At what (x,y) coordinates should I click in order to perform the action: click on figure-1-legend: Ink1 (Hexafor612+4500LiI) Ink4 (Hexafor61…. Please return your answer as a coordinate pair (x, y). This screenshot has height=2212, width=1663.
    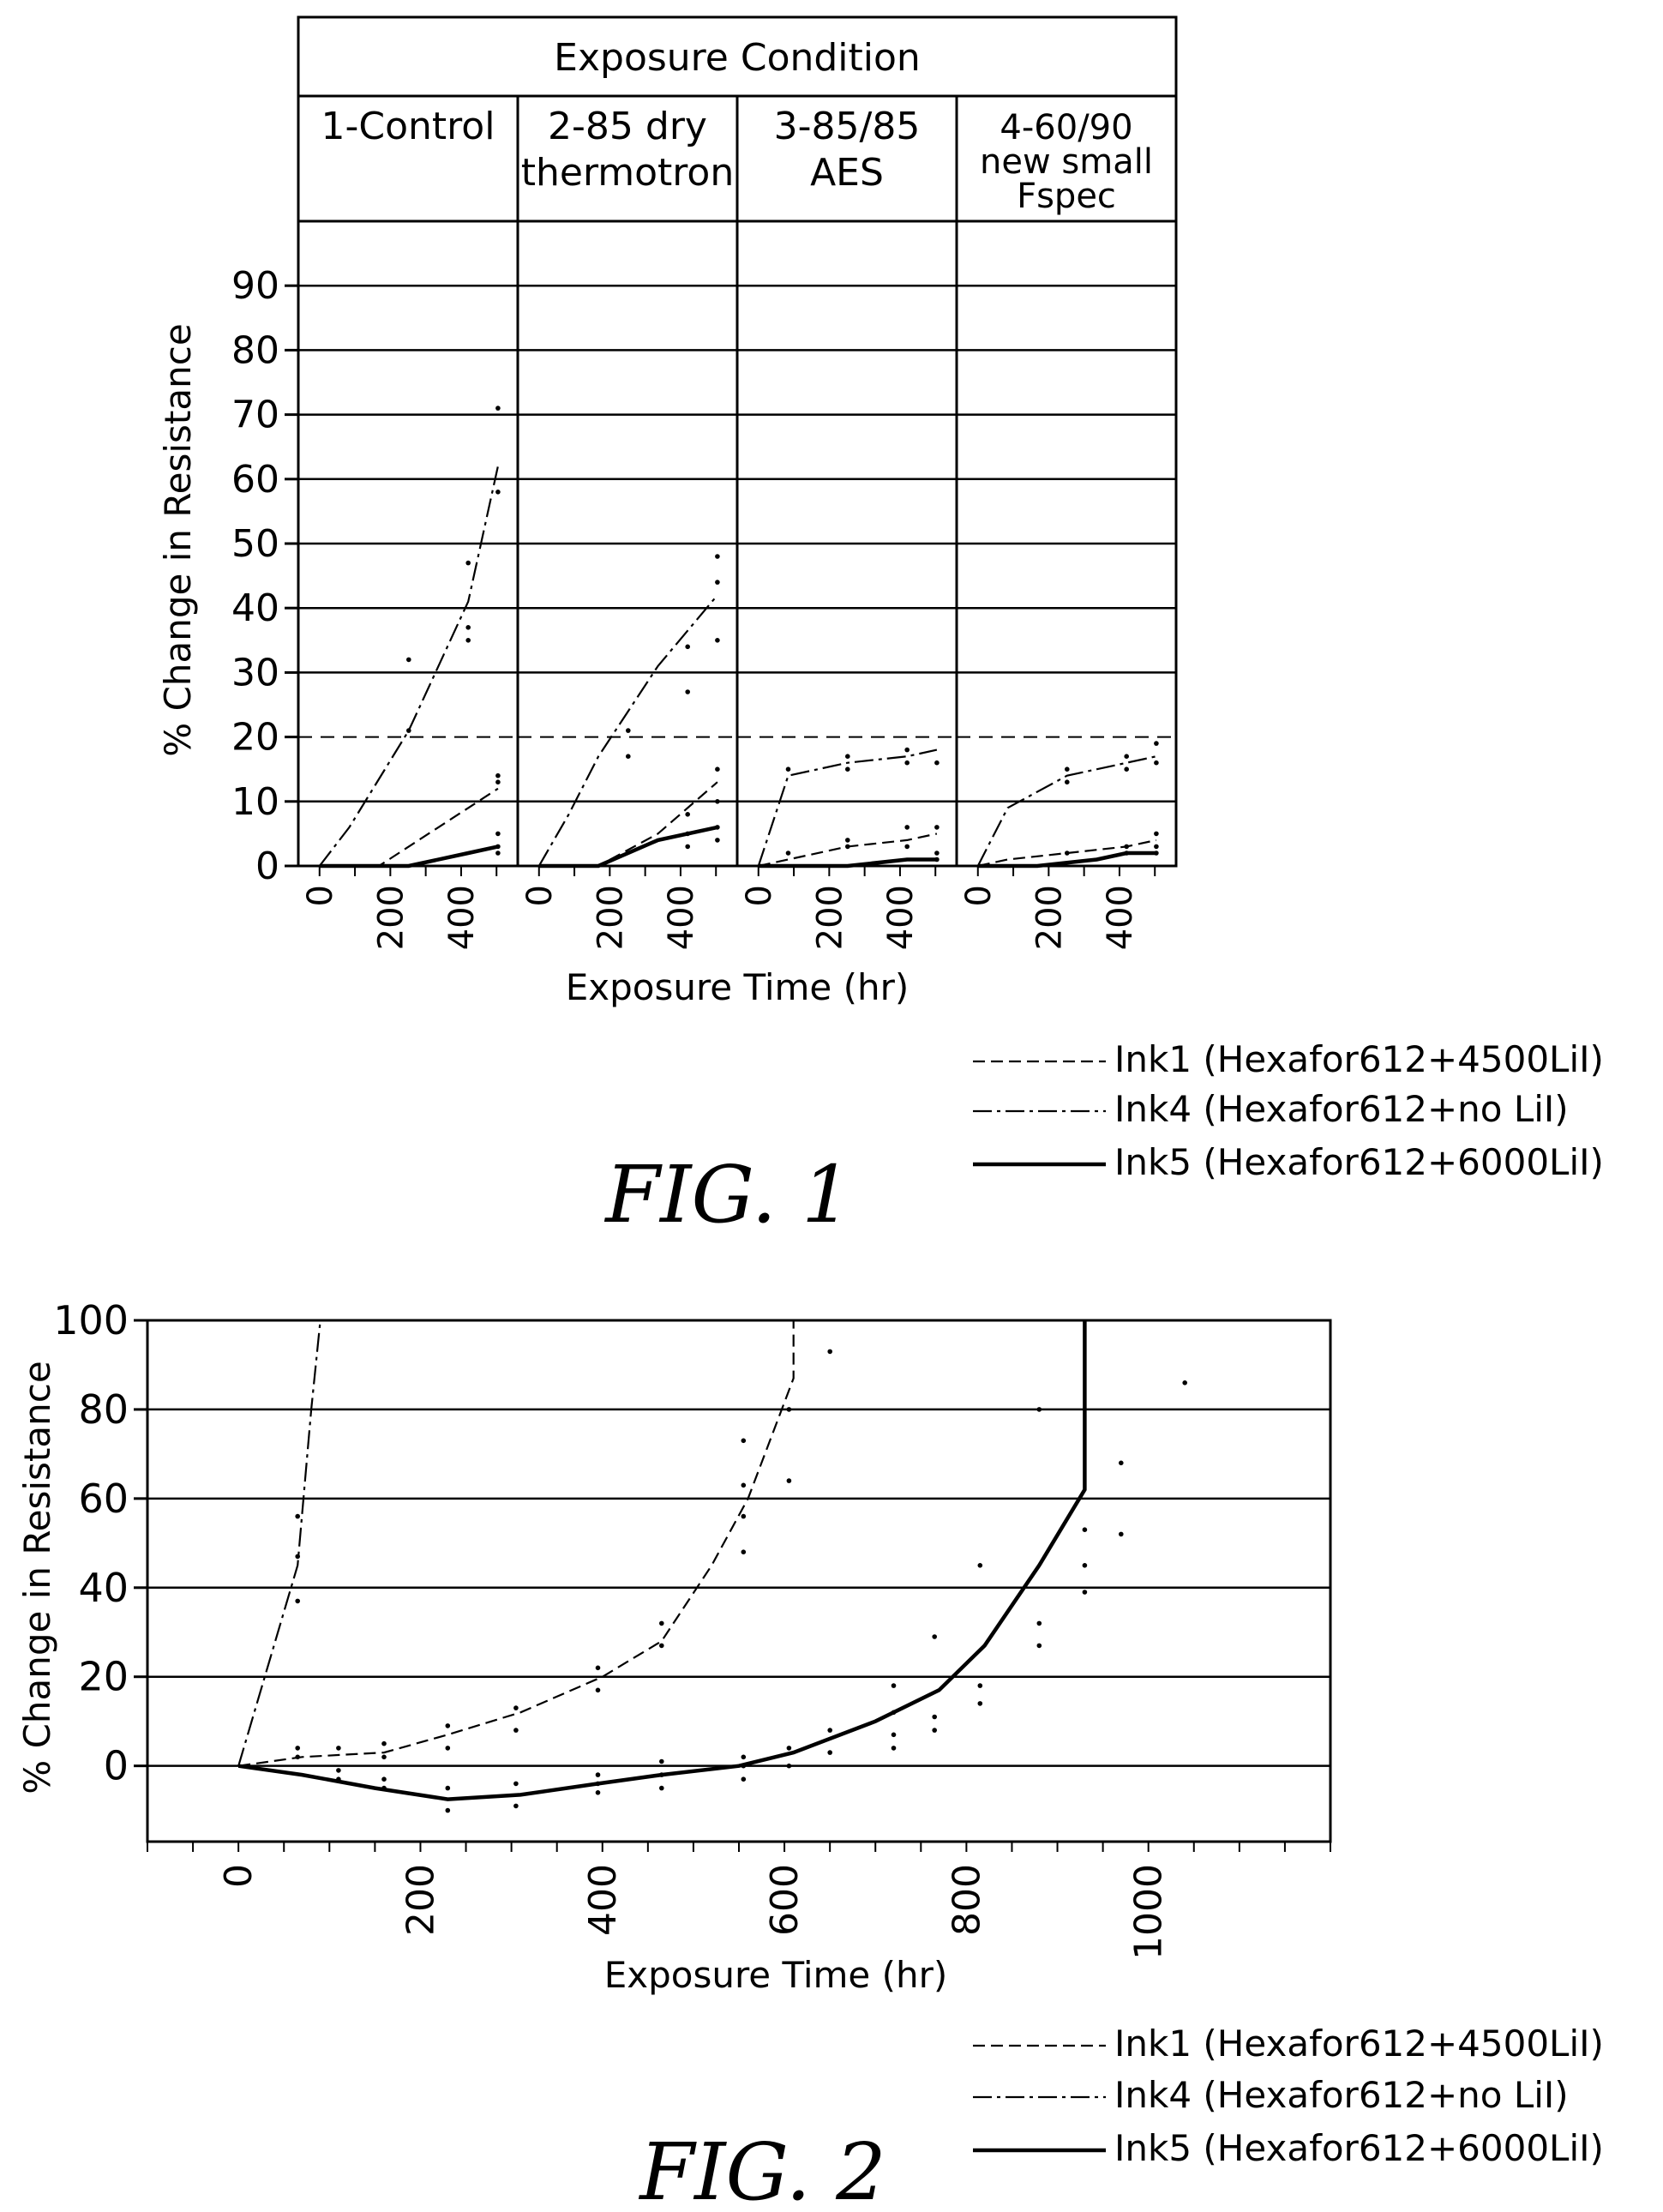
    Looking at the image, I should click on (1288, 1110).